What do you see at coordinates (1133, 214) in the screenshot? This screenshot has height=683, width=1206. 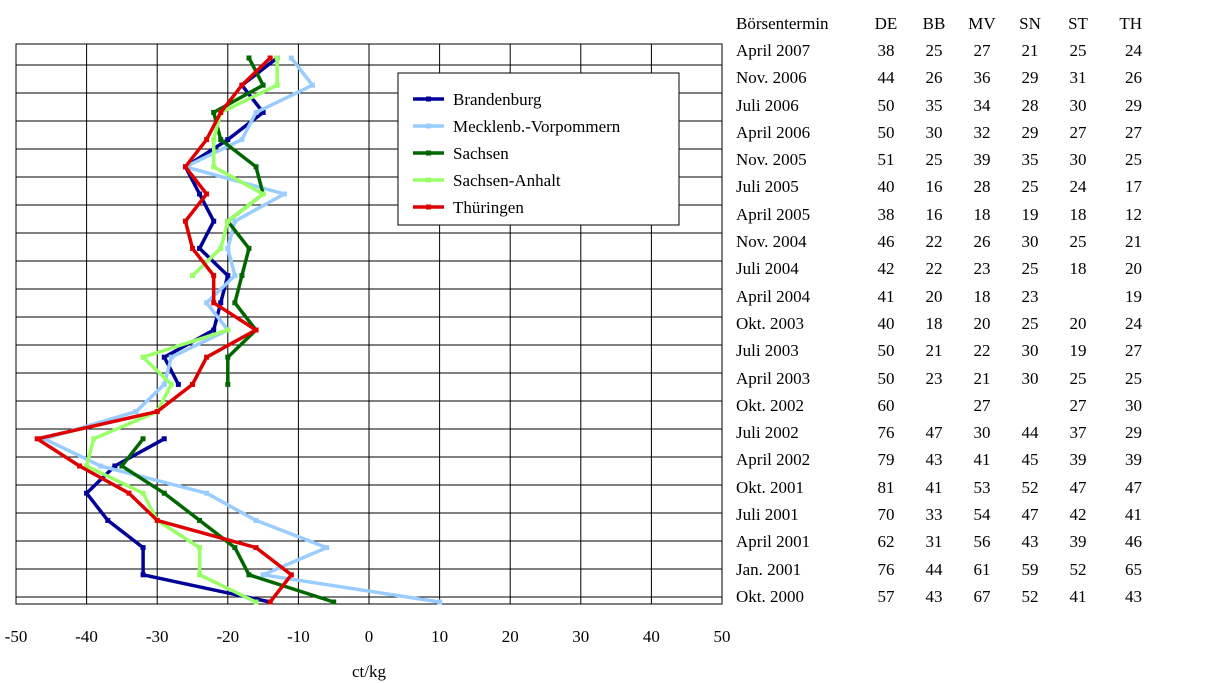 I see `row-value-cell: 12` at bounding box center [1133, 214].